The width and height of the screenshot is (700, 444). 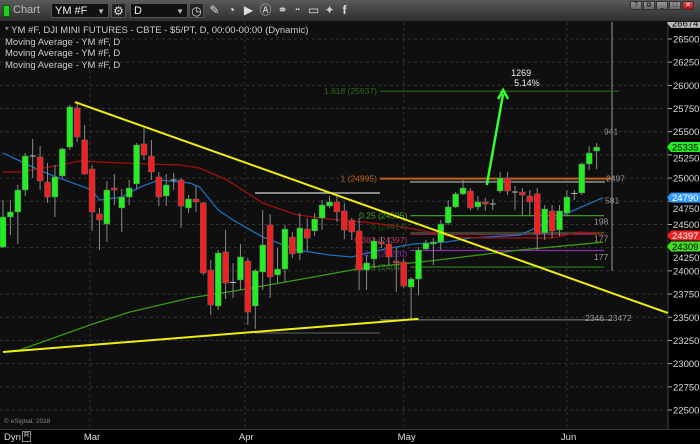 I want to click on twitter-icon: ✦, so click(x=329, y=10).